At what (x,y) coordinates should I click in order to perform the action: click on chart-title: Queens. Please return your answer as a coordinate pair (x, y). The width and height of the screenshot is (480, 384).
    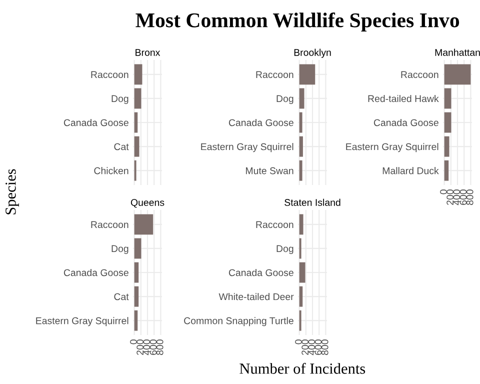
    Looking at the image, I should click on (147, 203).